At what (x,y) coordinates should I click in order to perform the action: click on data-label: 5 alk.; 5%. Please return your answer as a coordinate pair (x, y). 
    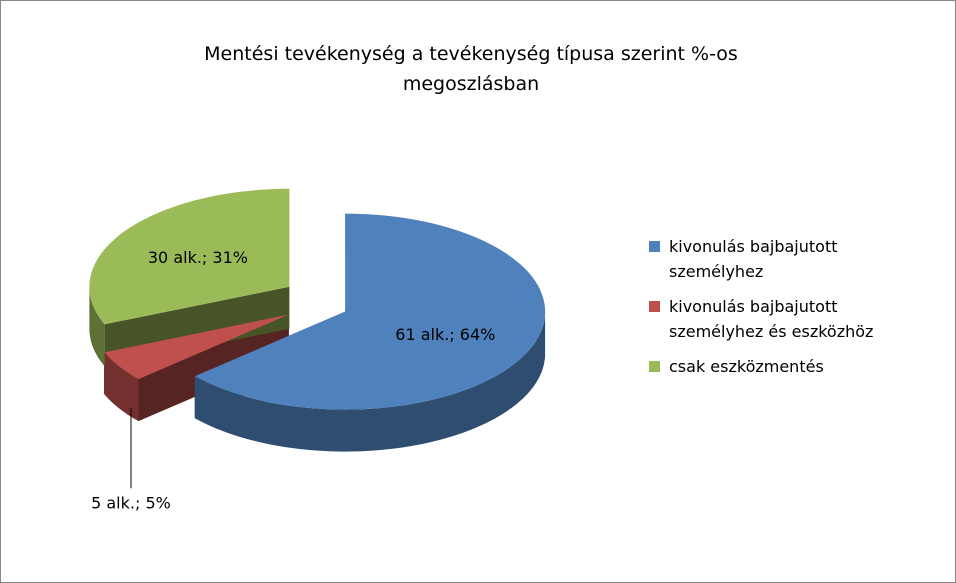
    Looking at the image, I should click on (131, 502).